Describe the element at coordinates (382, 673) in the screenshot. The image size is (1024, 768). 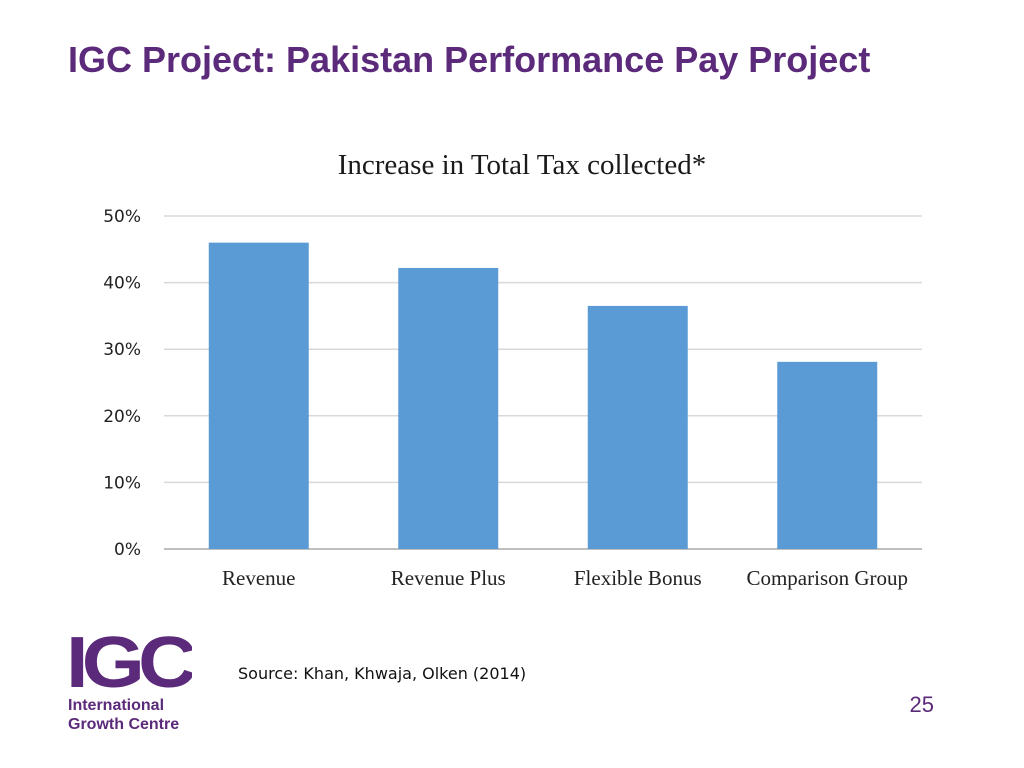
I see `source-citation: Source: Khan, Khwaja, Olken (2014)` at that location.